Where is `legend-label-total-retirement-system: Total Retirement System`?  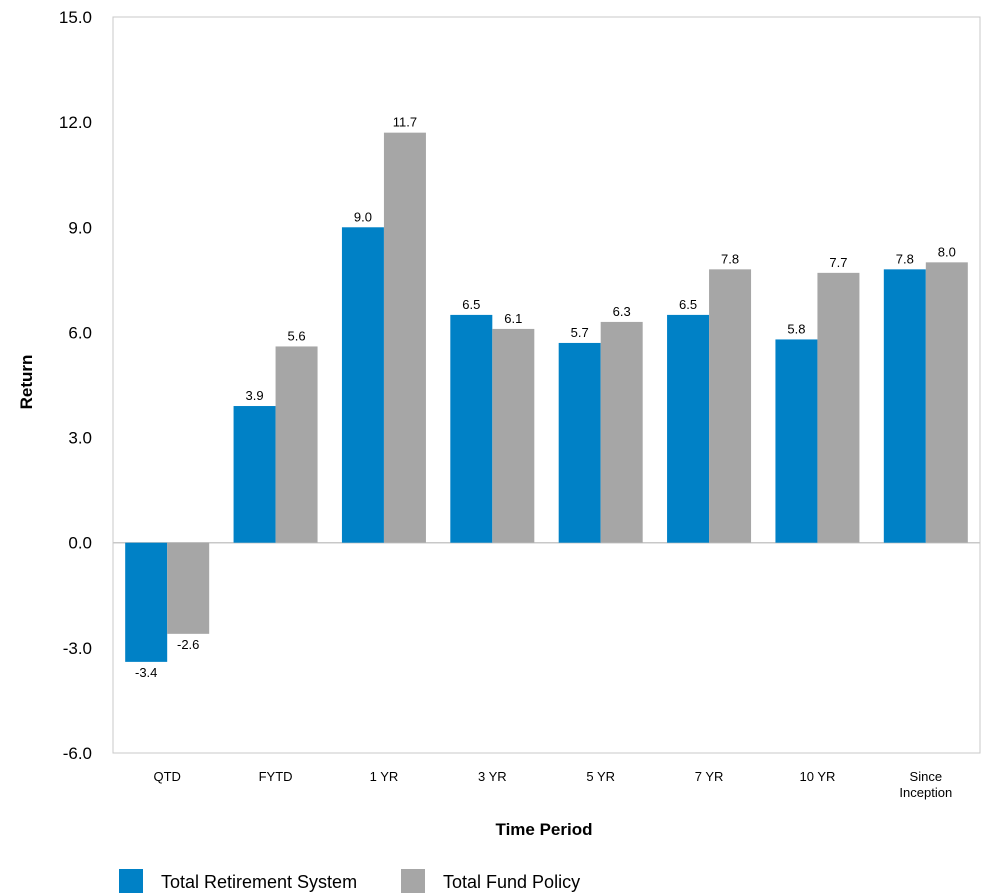 legend-label-total-retirement-system: Total Retirement System is located at coordinates (259, 882).